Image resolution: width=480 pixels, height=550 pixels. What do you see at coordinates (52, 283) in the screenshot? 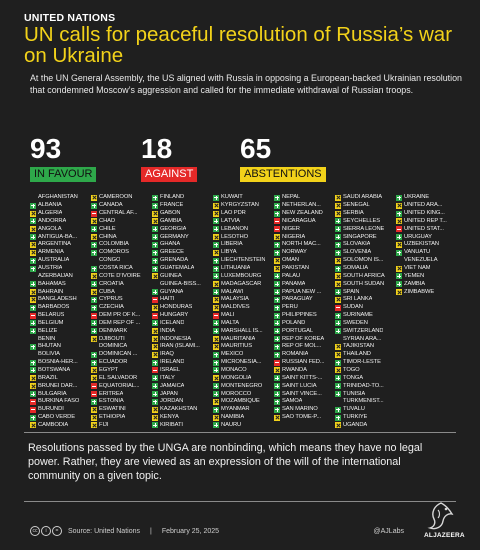
I see `country-name: BAHAMAS` at bounding box center [52, 283].